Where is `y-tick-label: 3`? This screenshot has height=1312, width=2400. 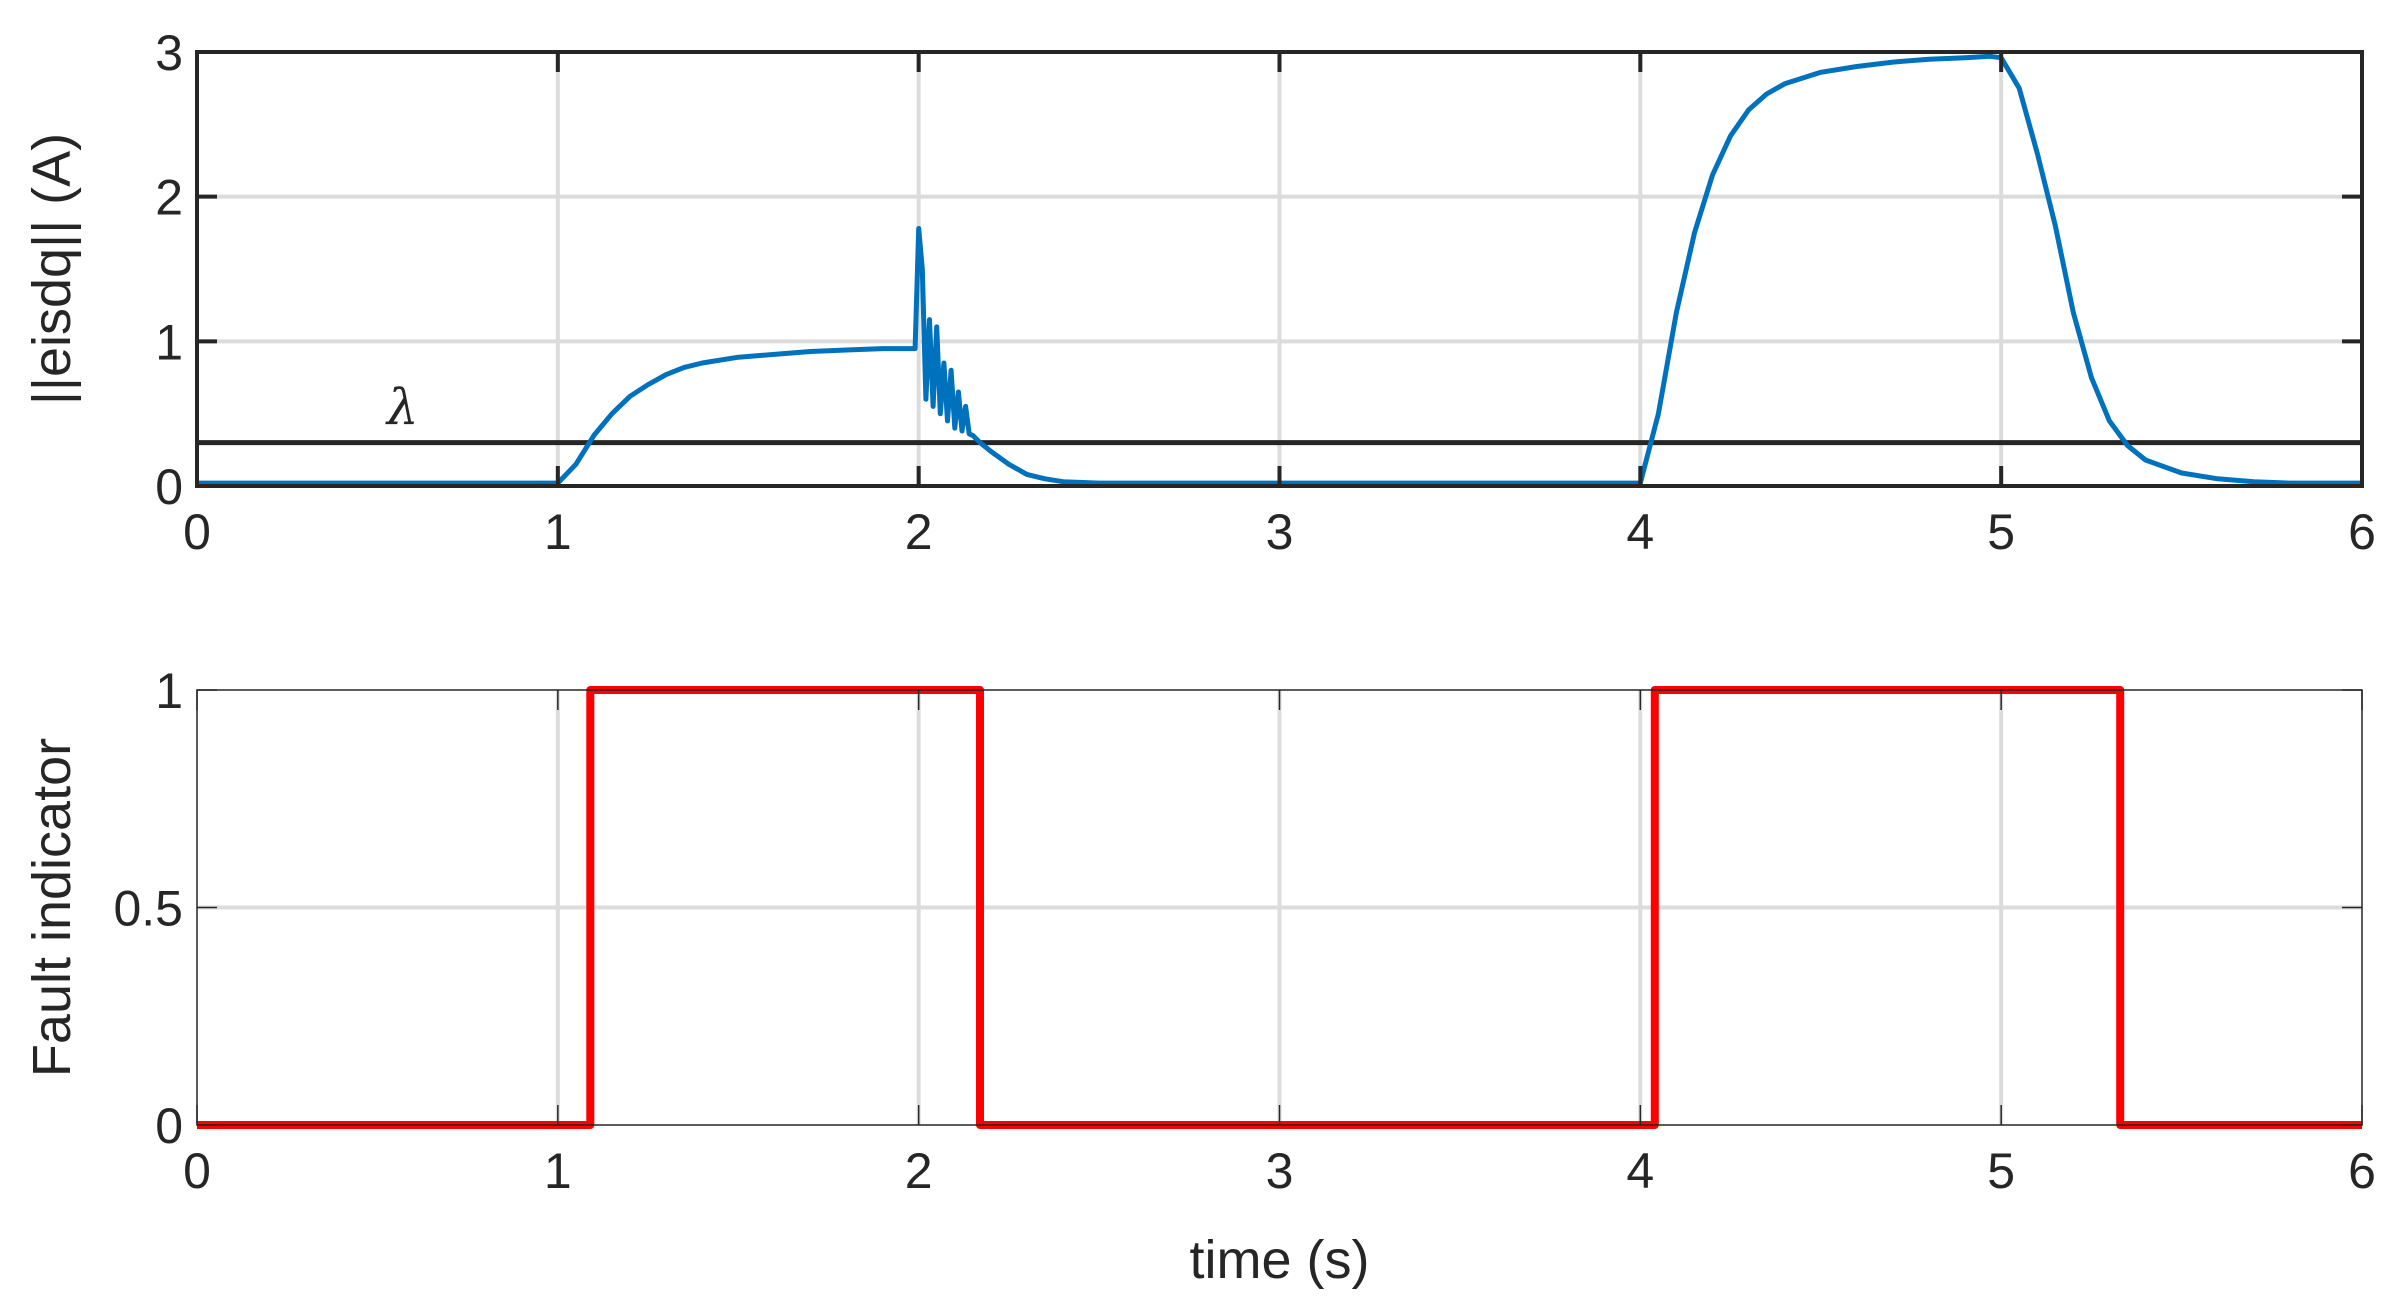 y-tick-label: 3 is located at coordinates (169, 53).